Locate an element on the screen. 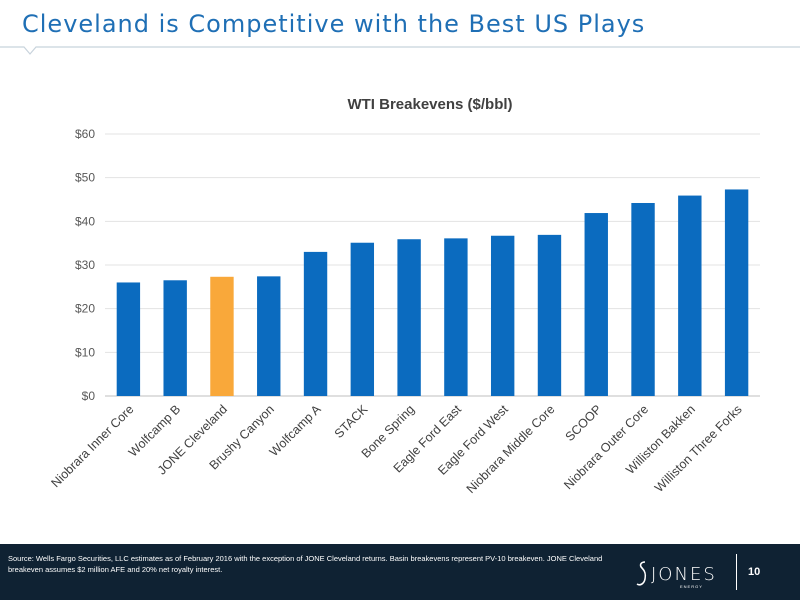  y-tick-label: $10 is located at coordinates (85, 352).